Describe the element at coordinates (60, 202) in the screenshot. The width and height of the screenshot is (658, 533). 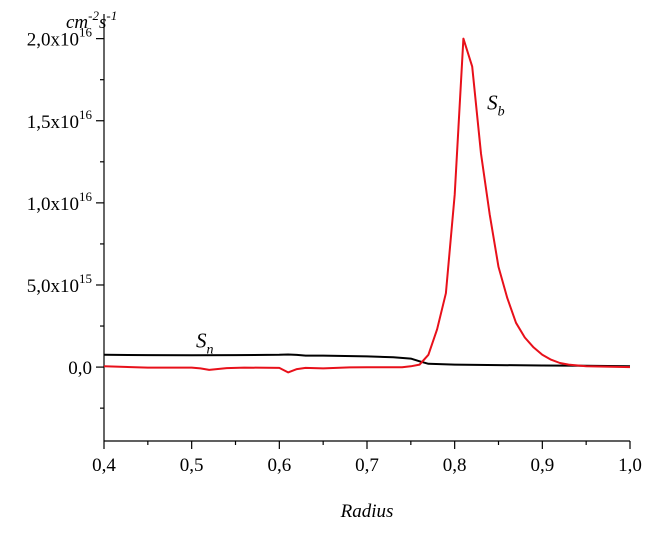
I see `y-tick-label: 1,0x10¹⁶` at that location.